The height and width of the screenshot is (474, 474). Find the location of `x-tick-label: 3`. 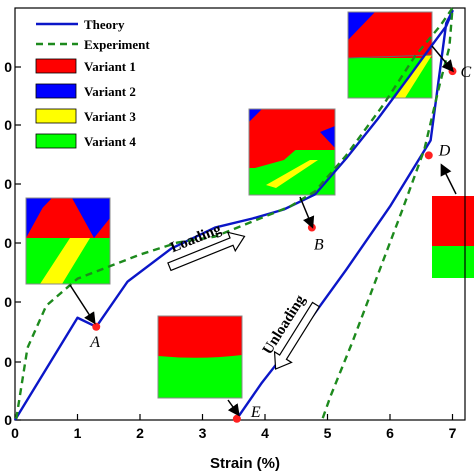

x-tick-label: 3 is located at coordinates (203, 433).